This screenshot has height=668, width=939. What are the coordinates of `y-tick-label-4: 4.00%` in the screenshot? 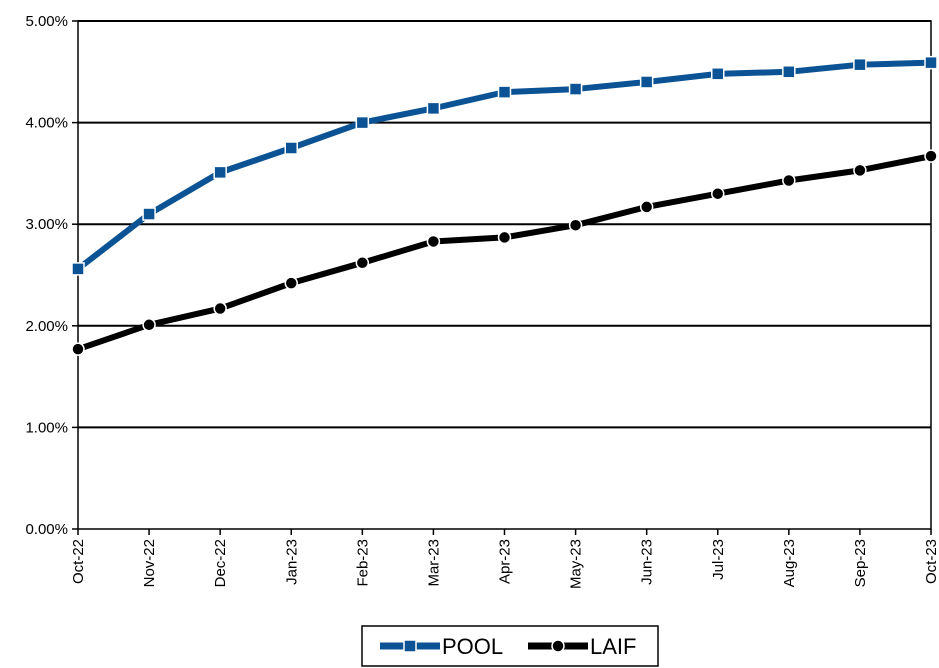 It's located at (46, 123).